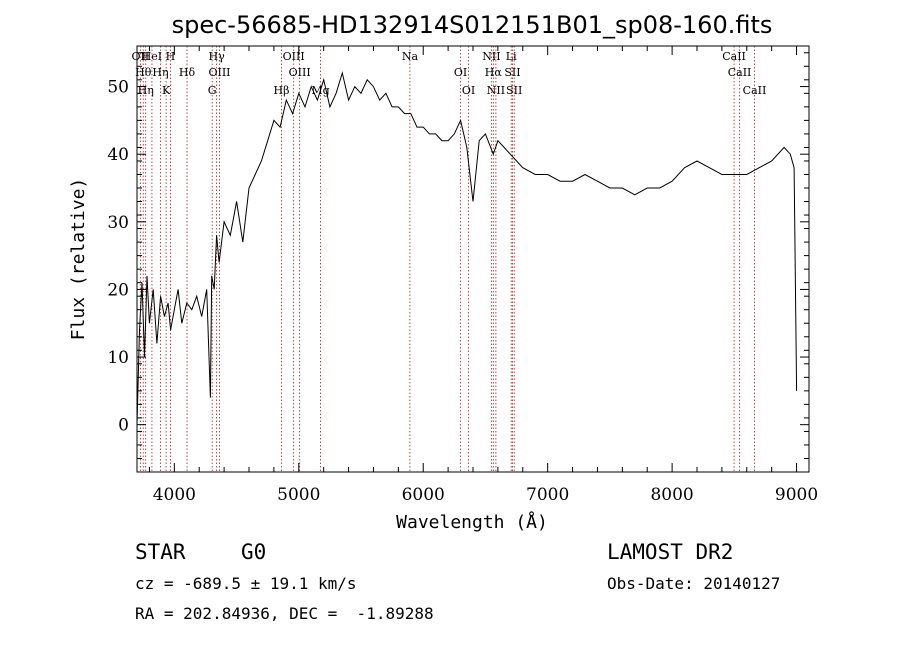  Describe the element at coordinates (284, 613) in the screenshot. I see `coordinates: RA = 202.84936, DEC = -1.89288` at that location.